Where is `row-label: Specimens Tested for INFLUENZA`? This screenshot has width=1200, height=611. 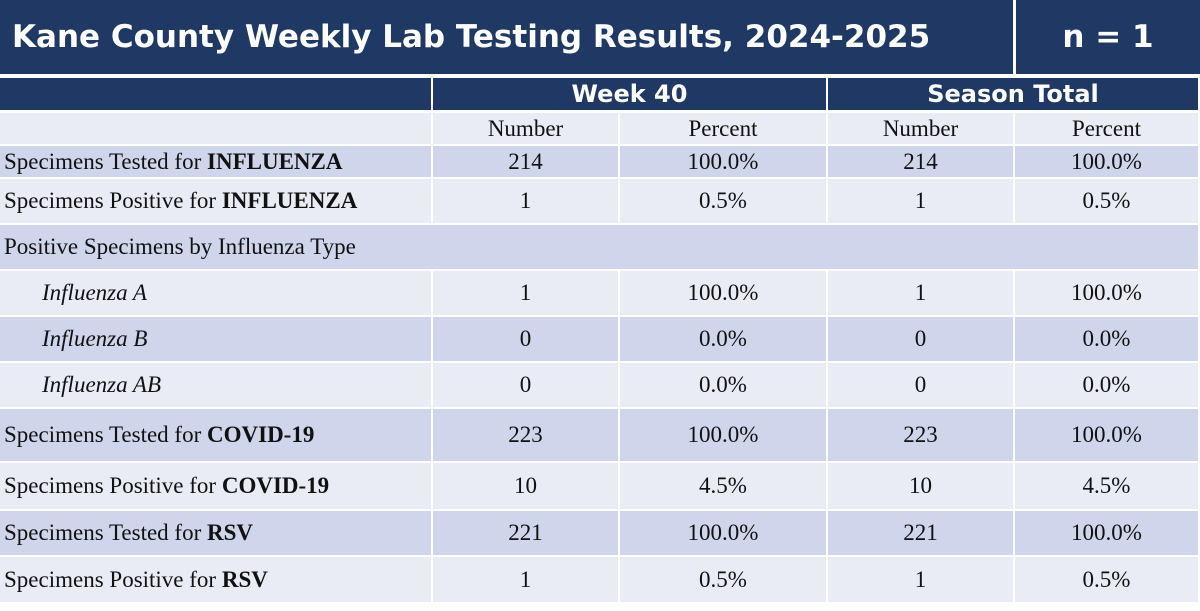 row-label: Specimens Tested for INFLUENZA is located at coordinates (215, 161).